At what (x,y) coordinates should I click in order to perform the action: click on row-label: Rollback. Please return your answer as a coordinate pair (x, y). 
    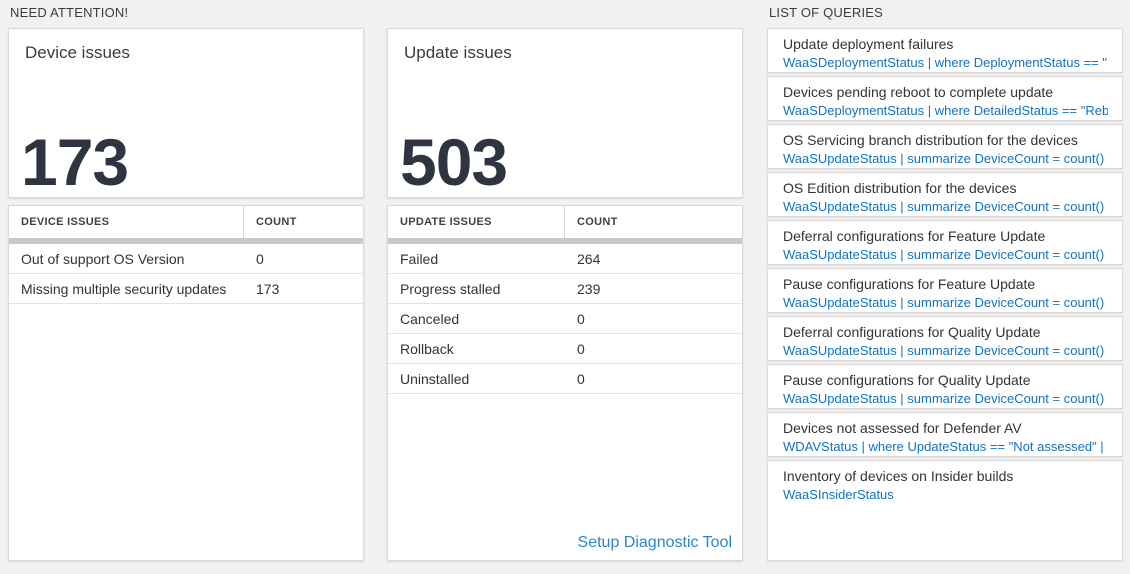
    Looking at the image, I should click on (427, 348).